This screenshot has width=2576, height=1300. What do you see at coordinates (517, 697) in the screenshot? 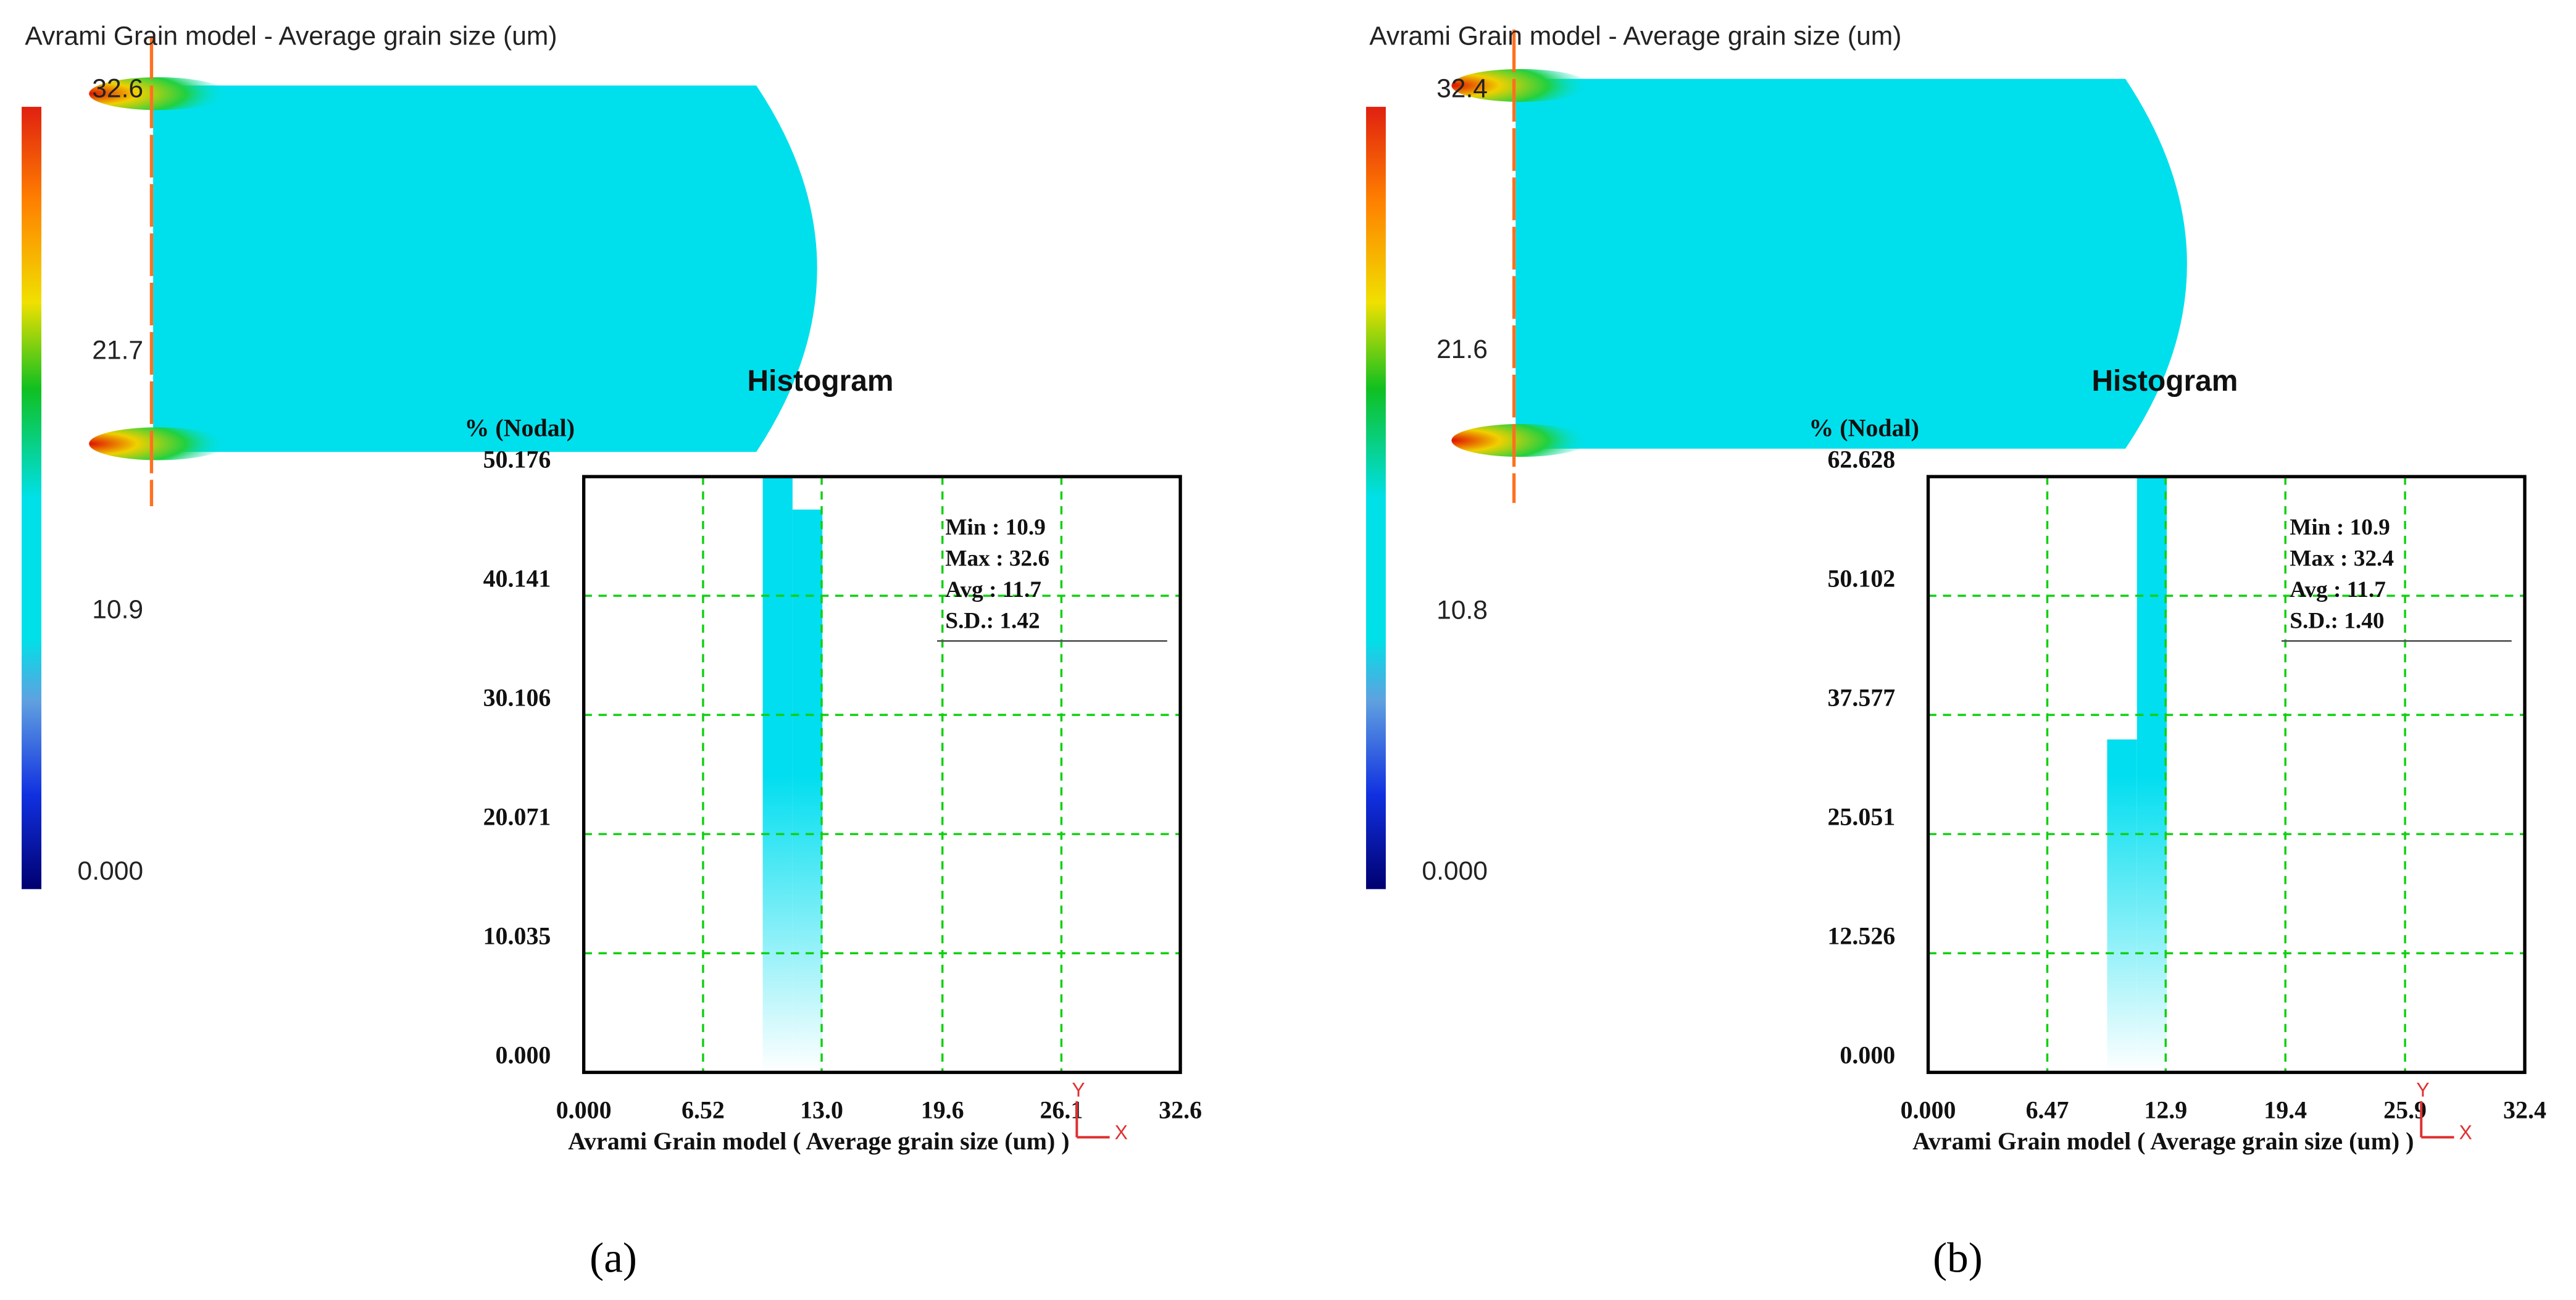
I see `y-tick-label: 30.106` at bounding box center [517, 697].